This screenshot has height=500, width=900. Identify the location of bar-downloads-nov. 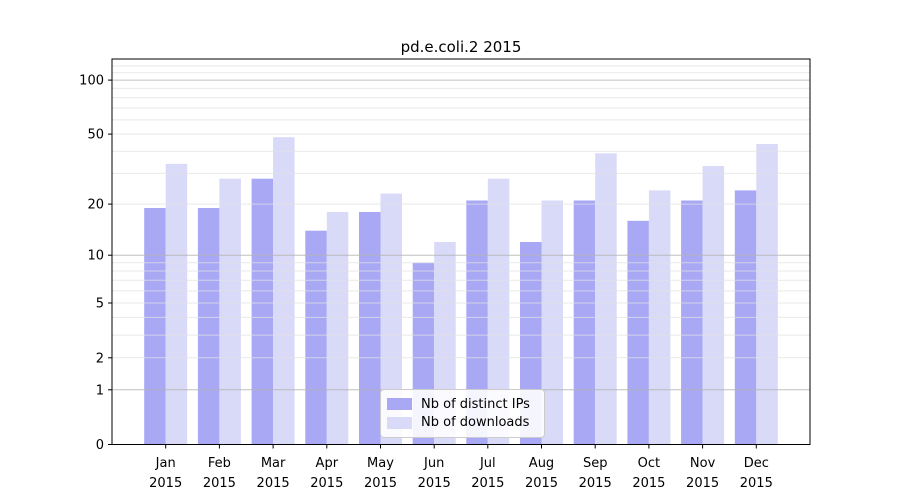
(713, 305).